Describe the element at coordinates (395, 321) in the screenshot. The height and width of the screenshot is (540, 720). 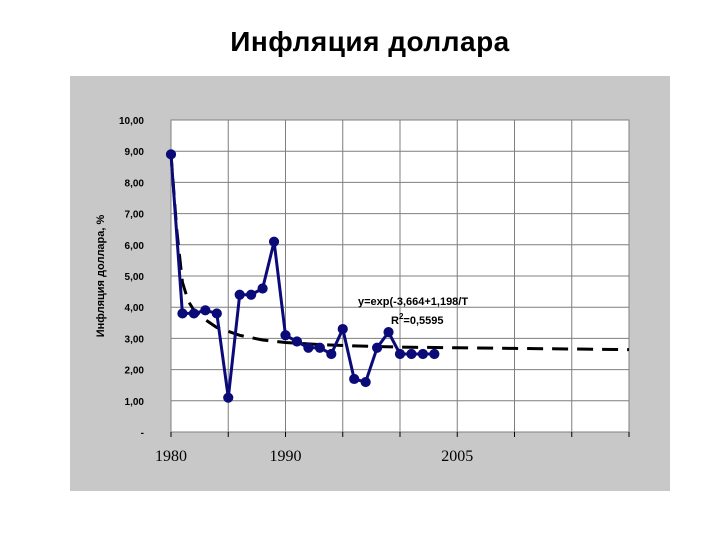
I see `r2-prefix: R` at that location.